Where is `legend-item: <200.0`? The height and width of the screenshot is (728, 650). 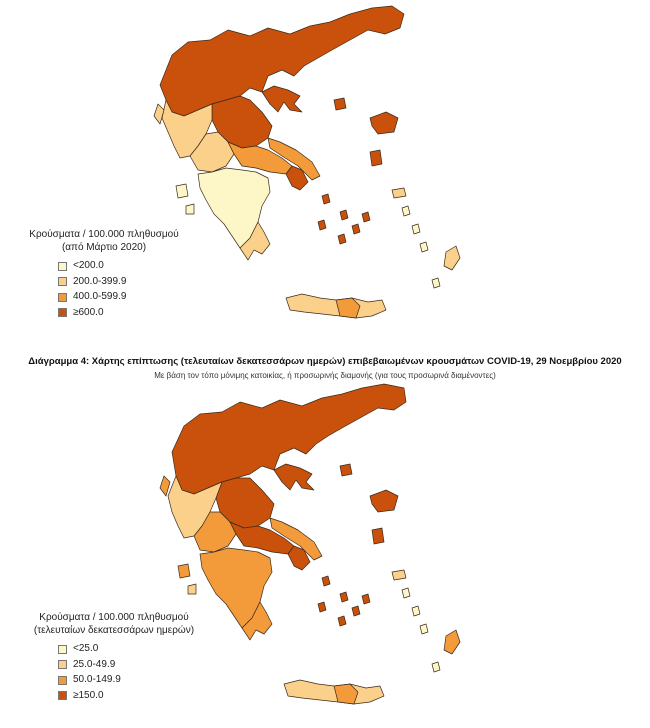 legend-item: <200.0 is located at coordinates (126, 266).